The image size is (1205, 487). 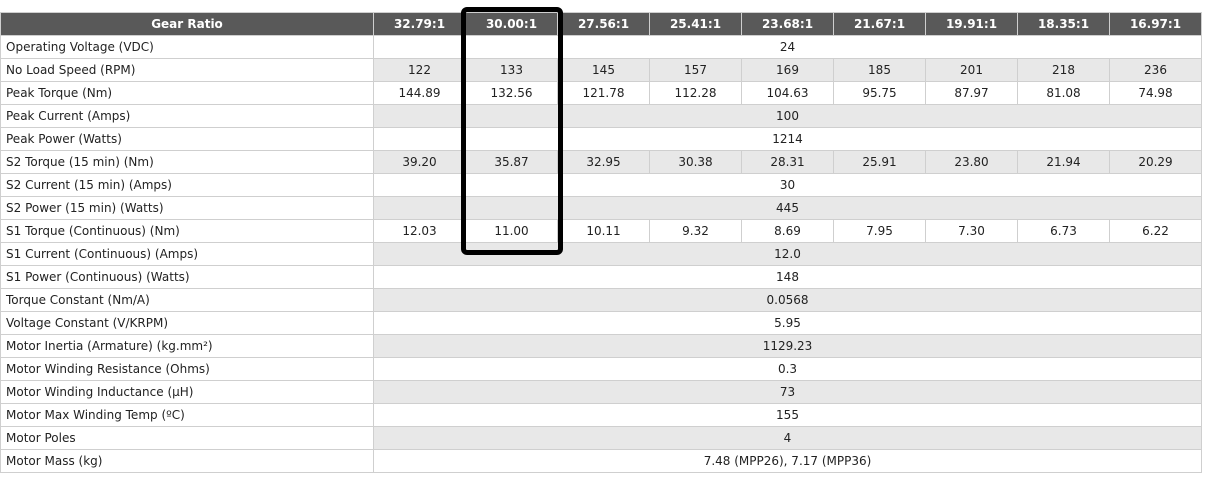 What do you see at coordinates (787, 461) in the screenshot?
I see `merged-value-cell: 7.48 (MPP26), 7.17 (MPP36)` at bounding box center [787, 461].